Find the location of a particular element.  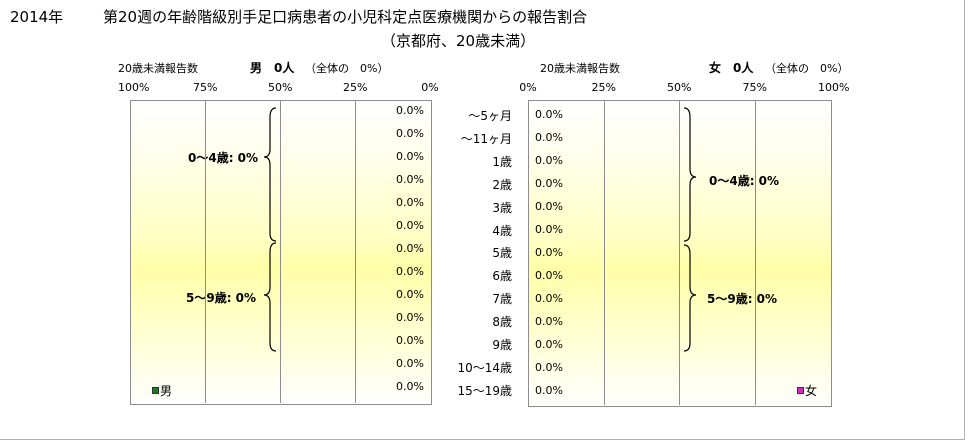

title-year: 2014年 is located at coordinates (37, 17).